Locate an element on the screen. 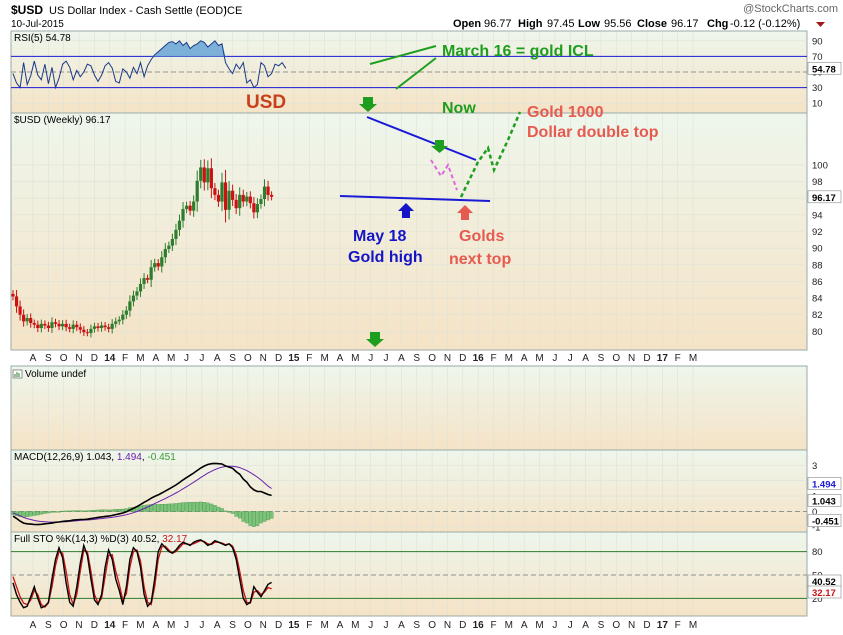 This screenshot has width=843, height=635. macd-legend: MACD(12,26,9) 1.043, 1.494, -0.451 is located at coordinates (95, 457).